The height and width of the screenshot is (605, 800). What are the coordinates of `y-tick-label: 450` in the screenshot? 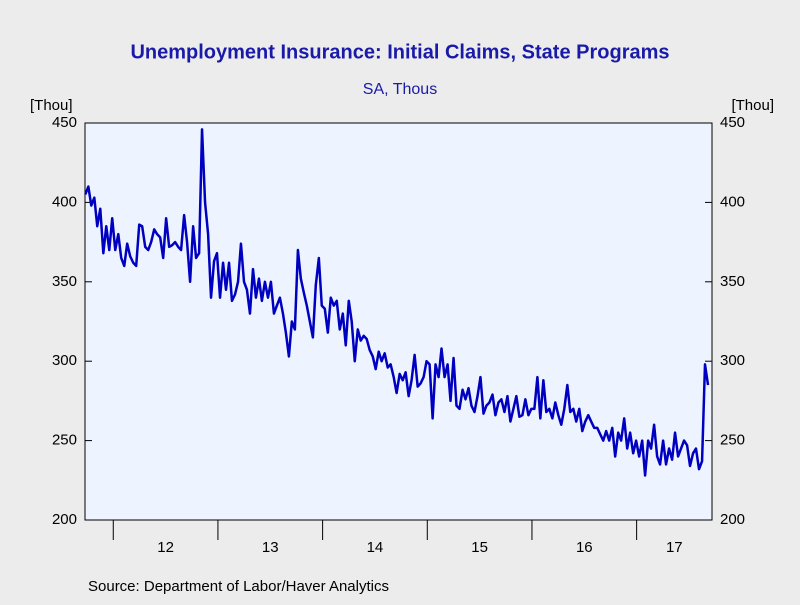 It's located at (64, 122).